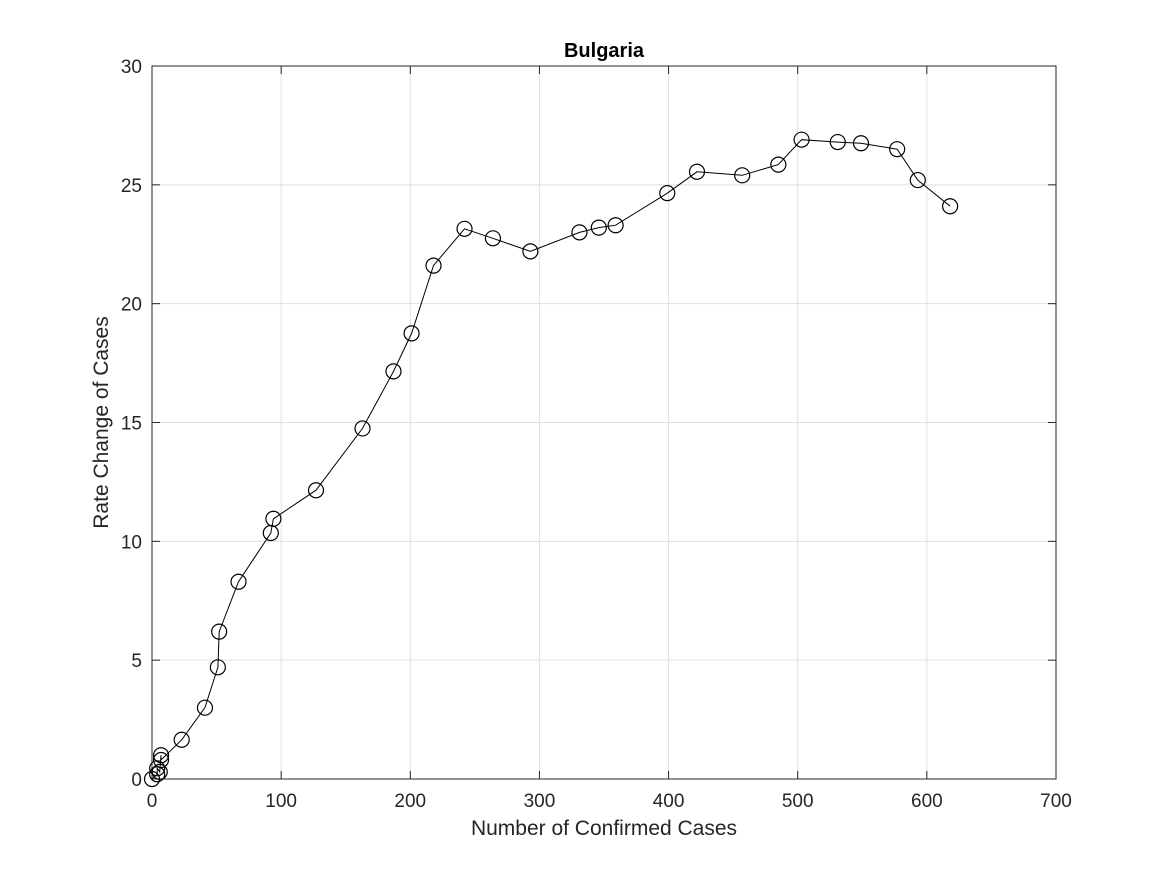 This screenshot has height=875, width=1167. What do you see at coordinates (131, 424) in the screenshot?
I see `y-tick-label: 15` at bounding box center [131, 424].